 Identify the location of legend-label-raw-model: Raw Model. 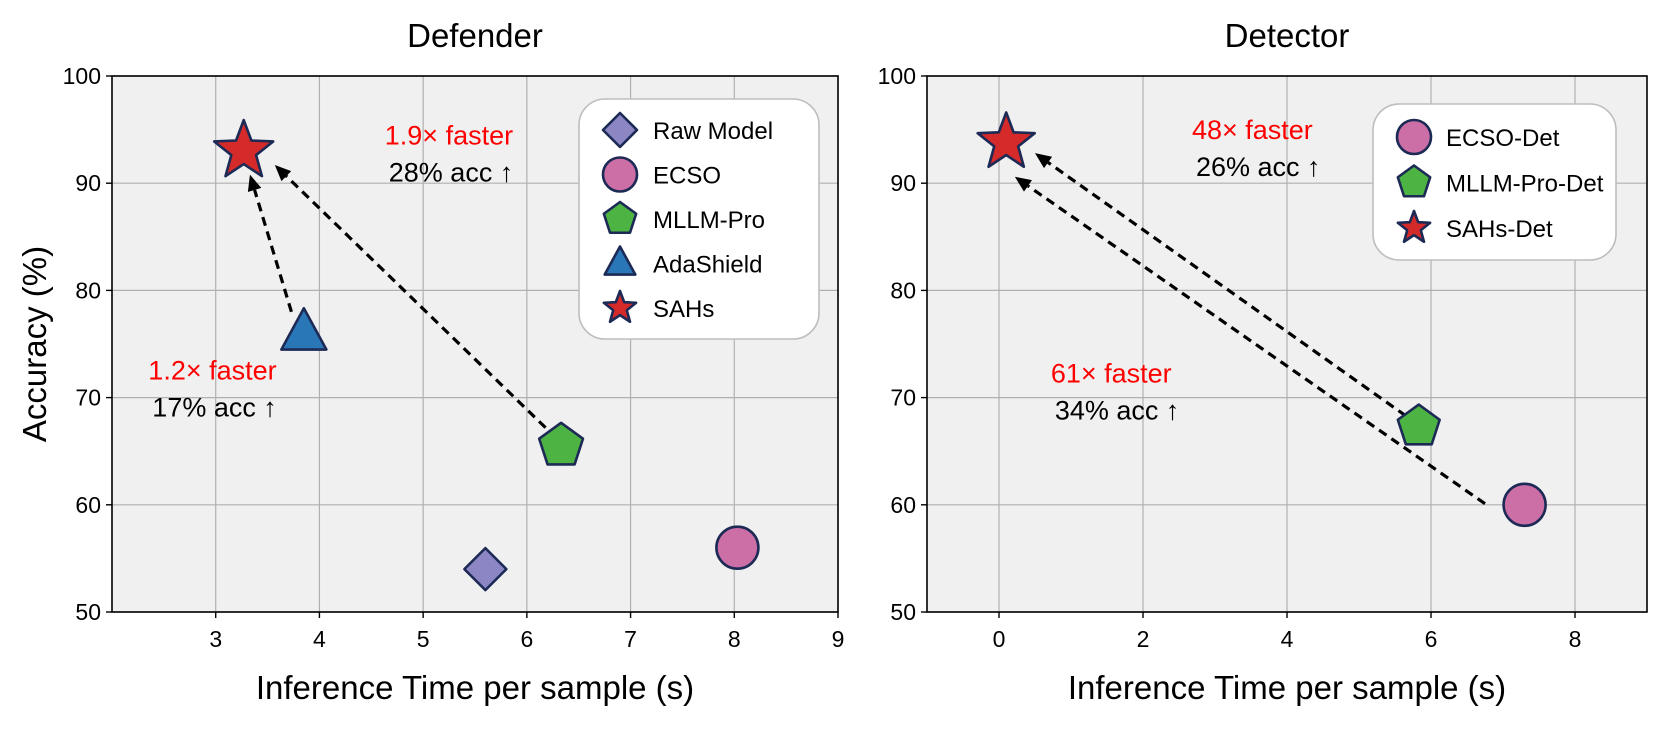
(713, 131).